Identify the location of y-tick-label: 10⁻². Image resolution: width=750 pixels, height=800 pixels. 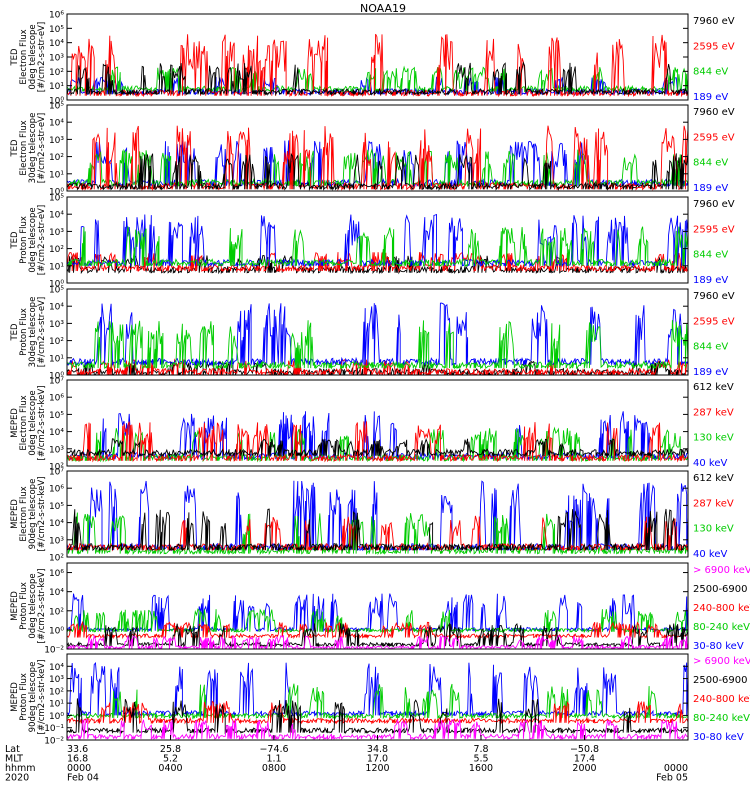
(54, 742).